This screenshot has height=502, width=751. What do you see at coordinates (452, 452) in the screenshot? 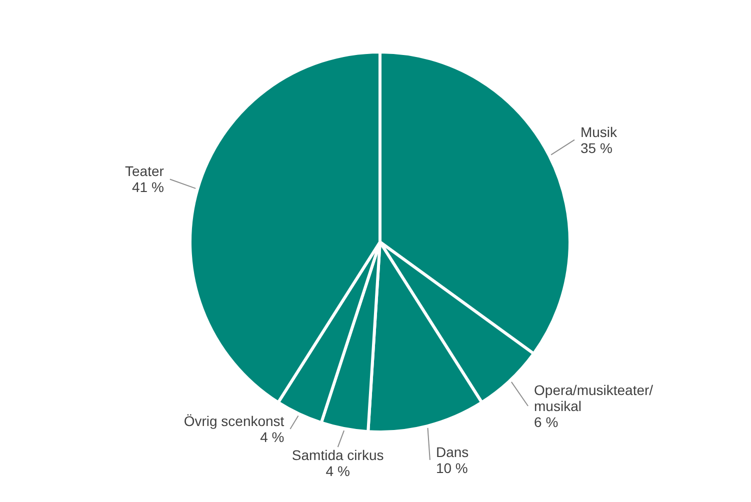
I see `slice-label: Dans` at bounding box center [452, 452].